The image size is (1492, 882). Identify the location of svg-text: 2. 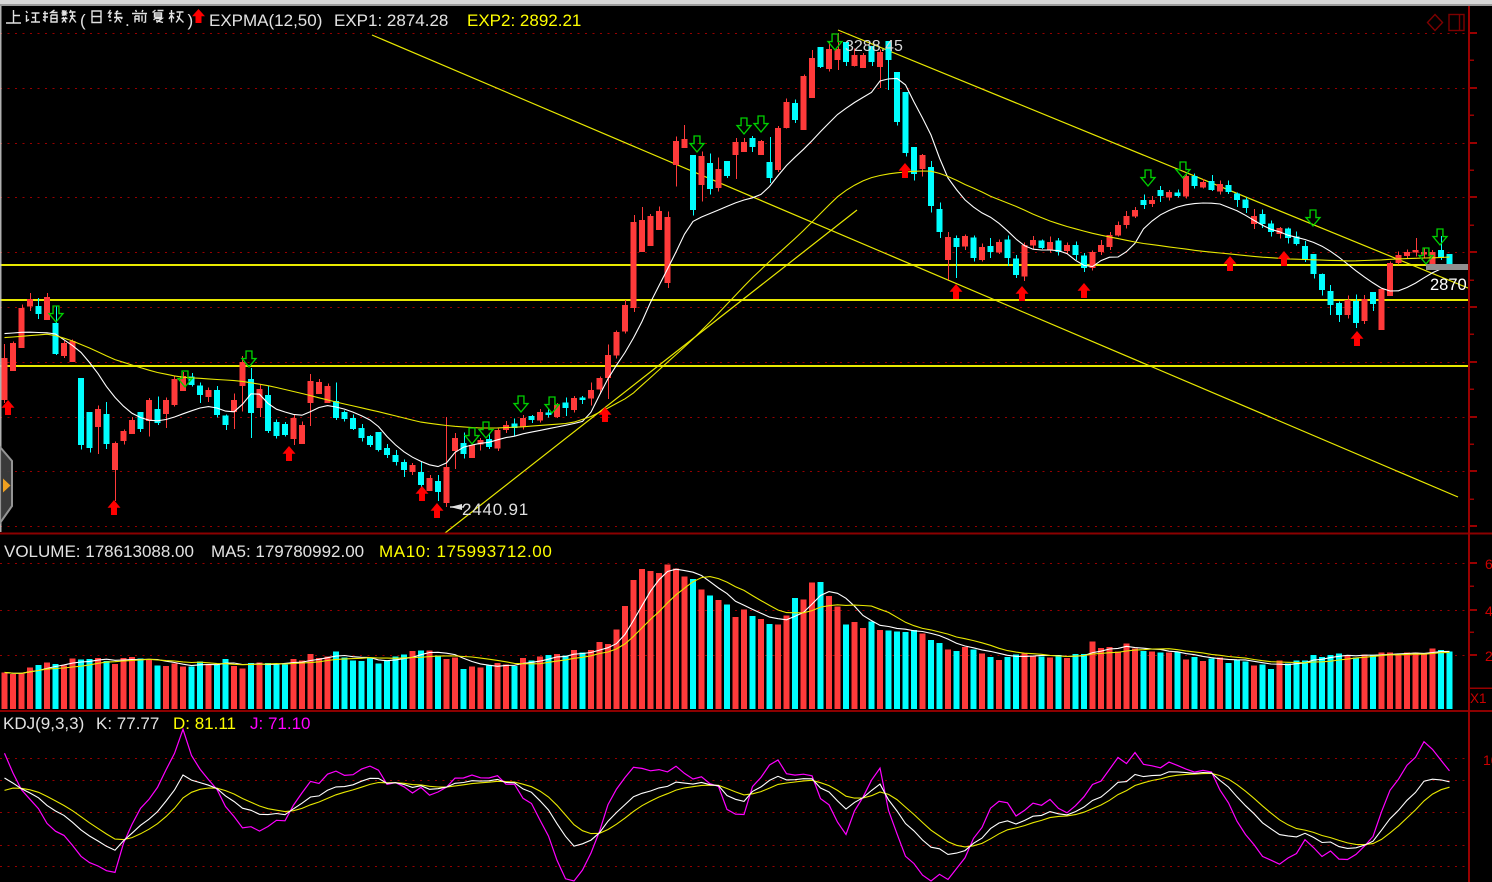
(1488, 656).